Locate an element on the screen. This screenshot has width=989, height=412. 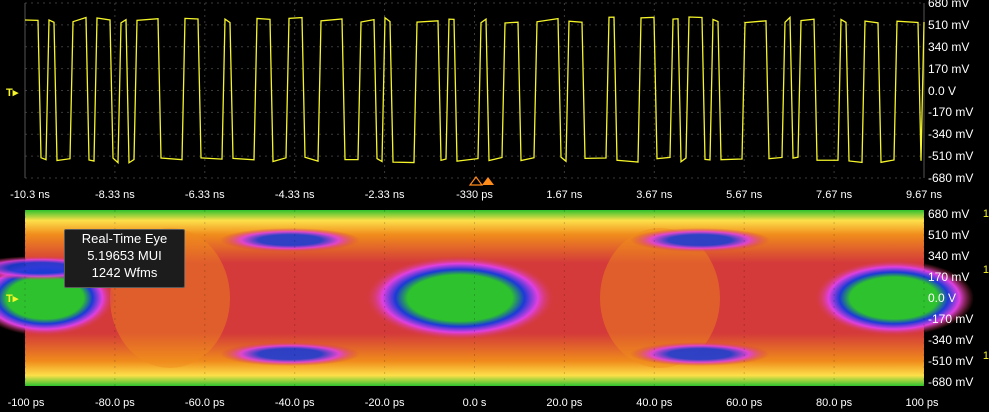
x-tick-label: 9.67 ns is located at coordinates (924, 195).